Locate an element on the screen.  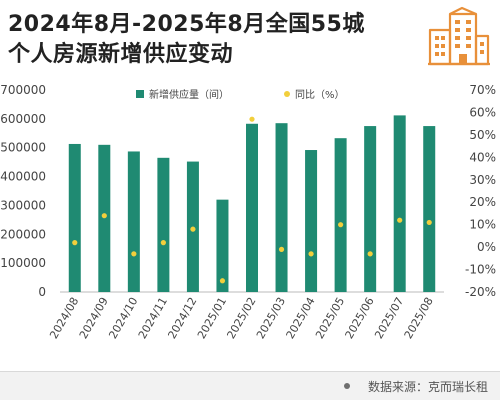
y-right-tick-label: -10% is located at coordinates (480, 270).